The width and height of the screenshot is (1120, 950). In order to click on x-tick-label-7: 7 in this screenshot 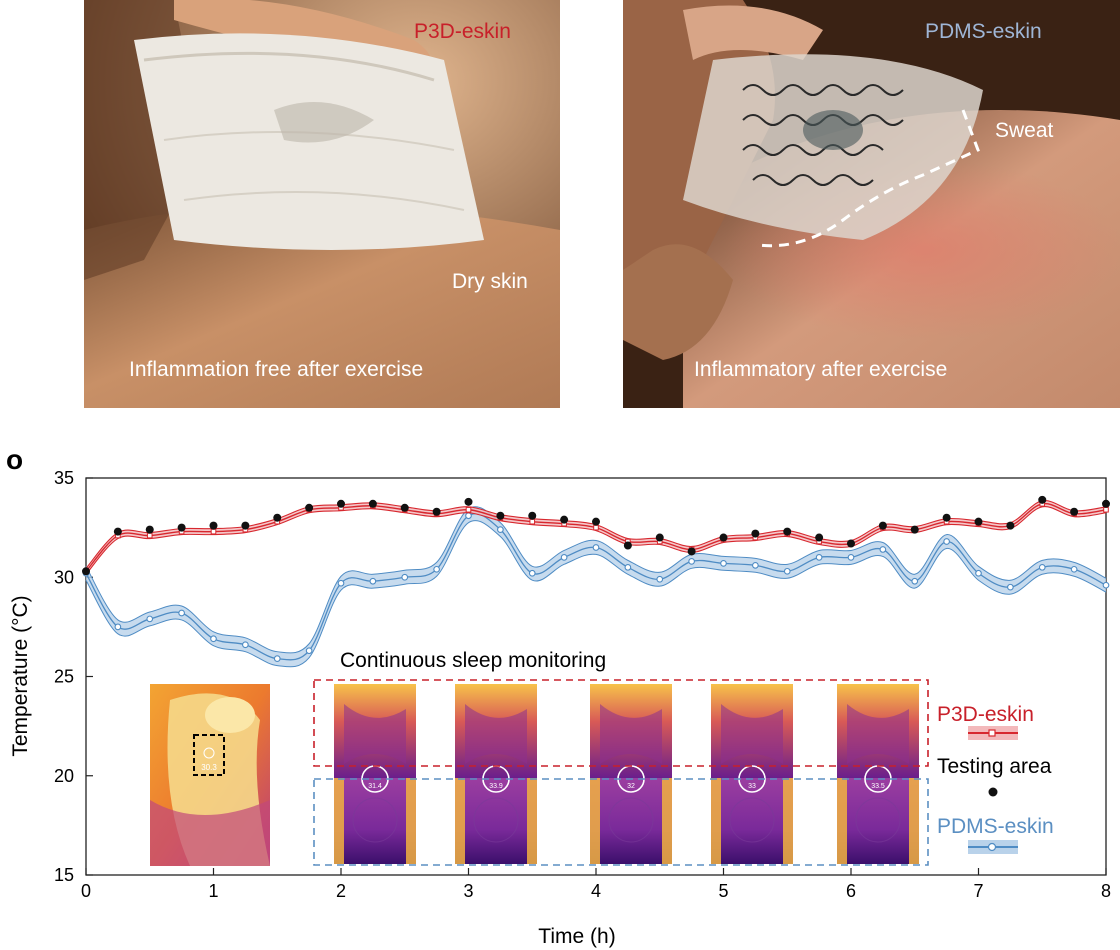, I will do `click(978, 891)`.